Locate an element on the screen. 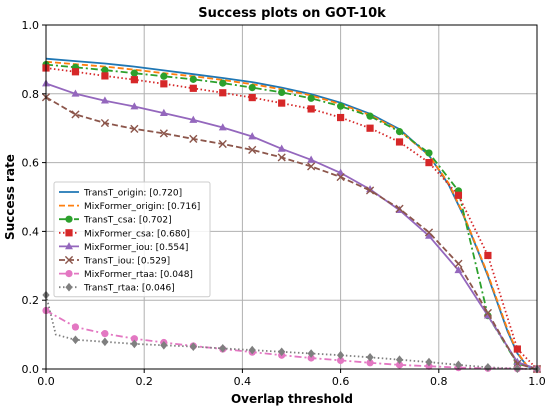 This screenshot has width=550, height=410. legend-item: MixFormer_csa: [0.680] is located at coordinates (124, 234).